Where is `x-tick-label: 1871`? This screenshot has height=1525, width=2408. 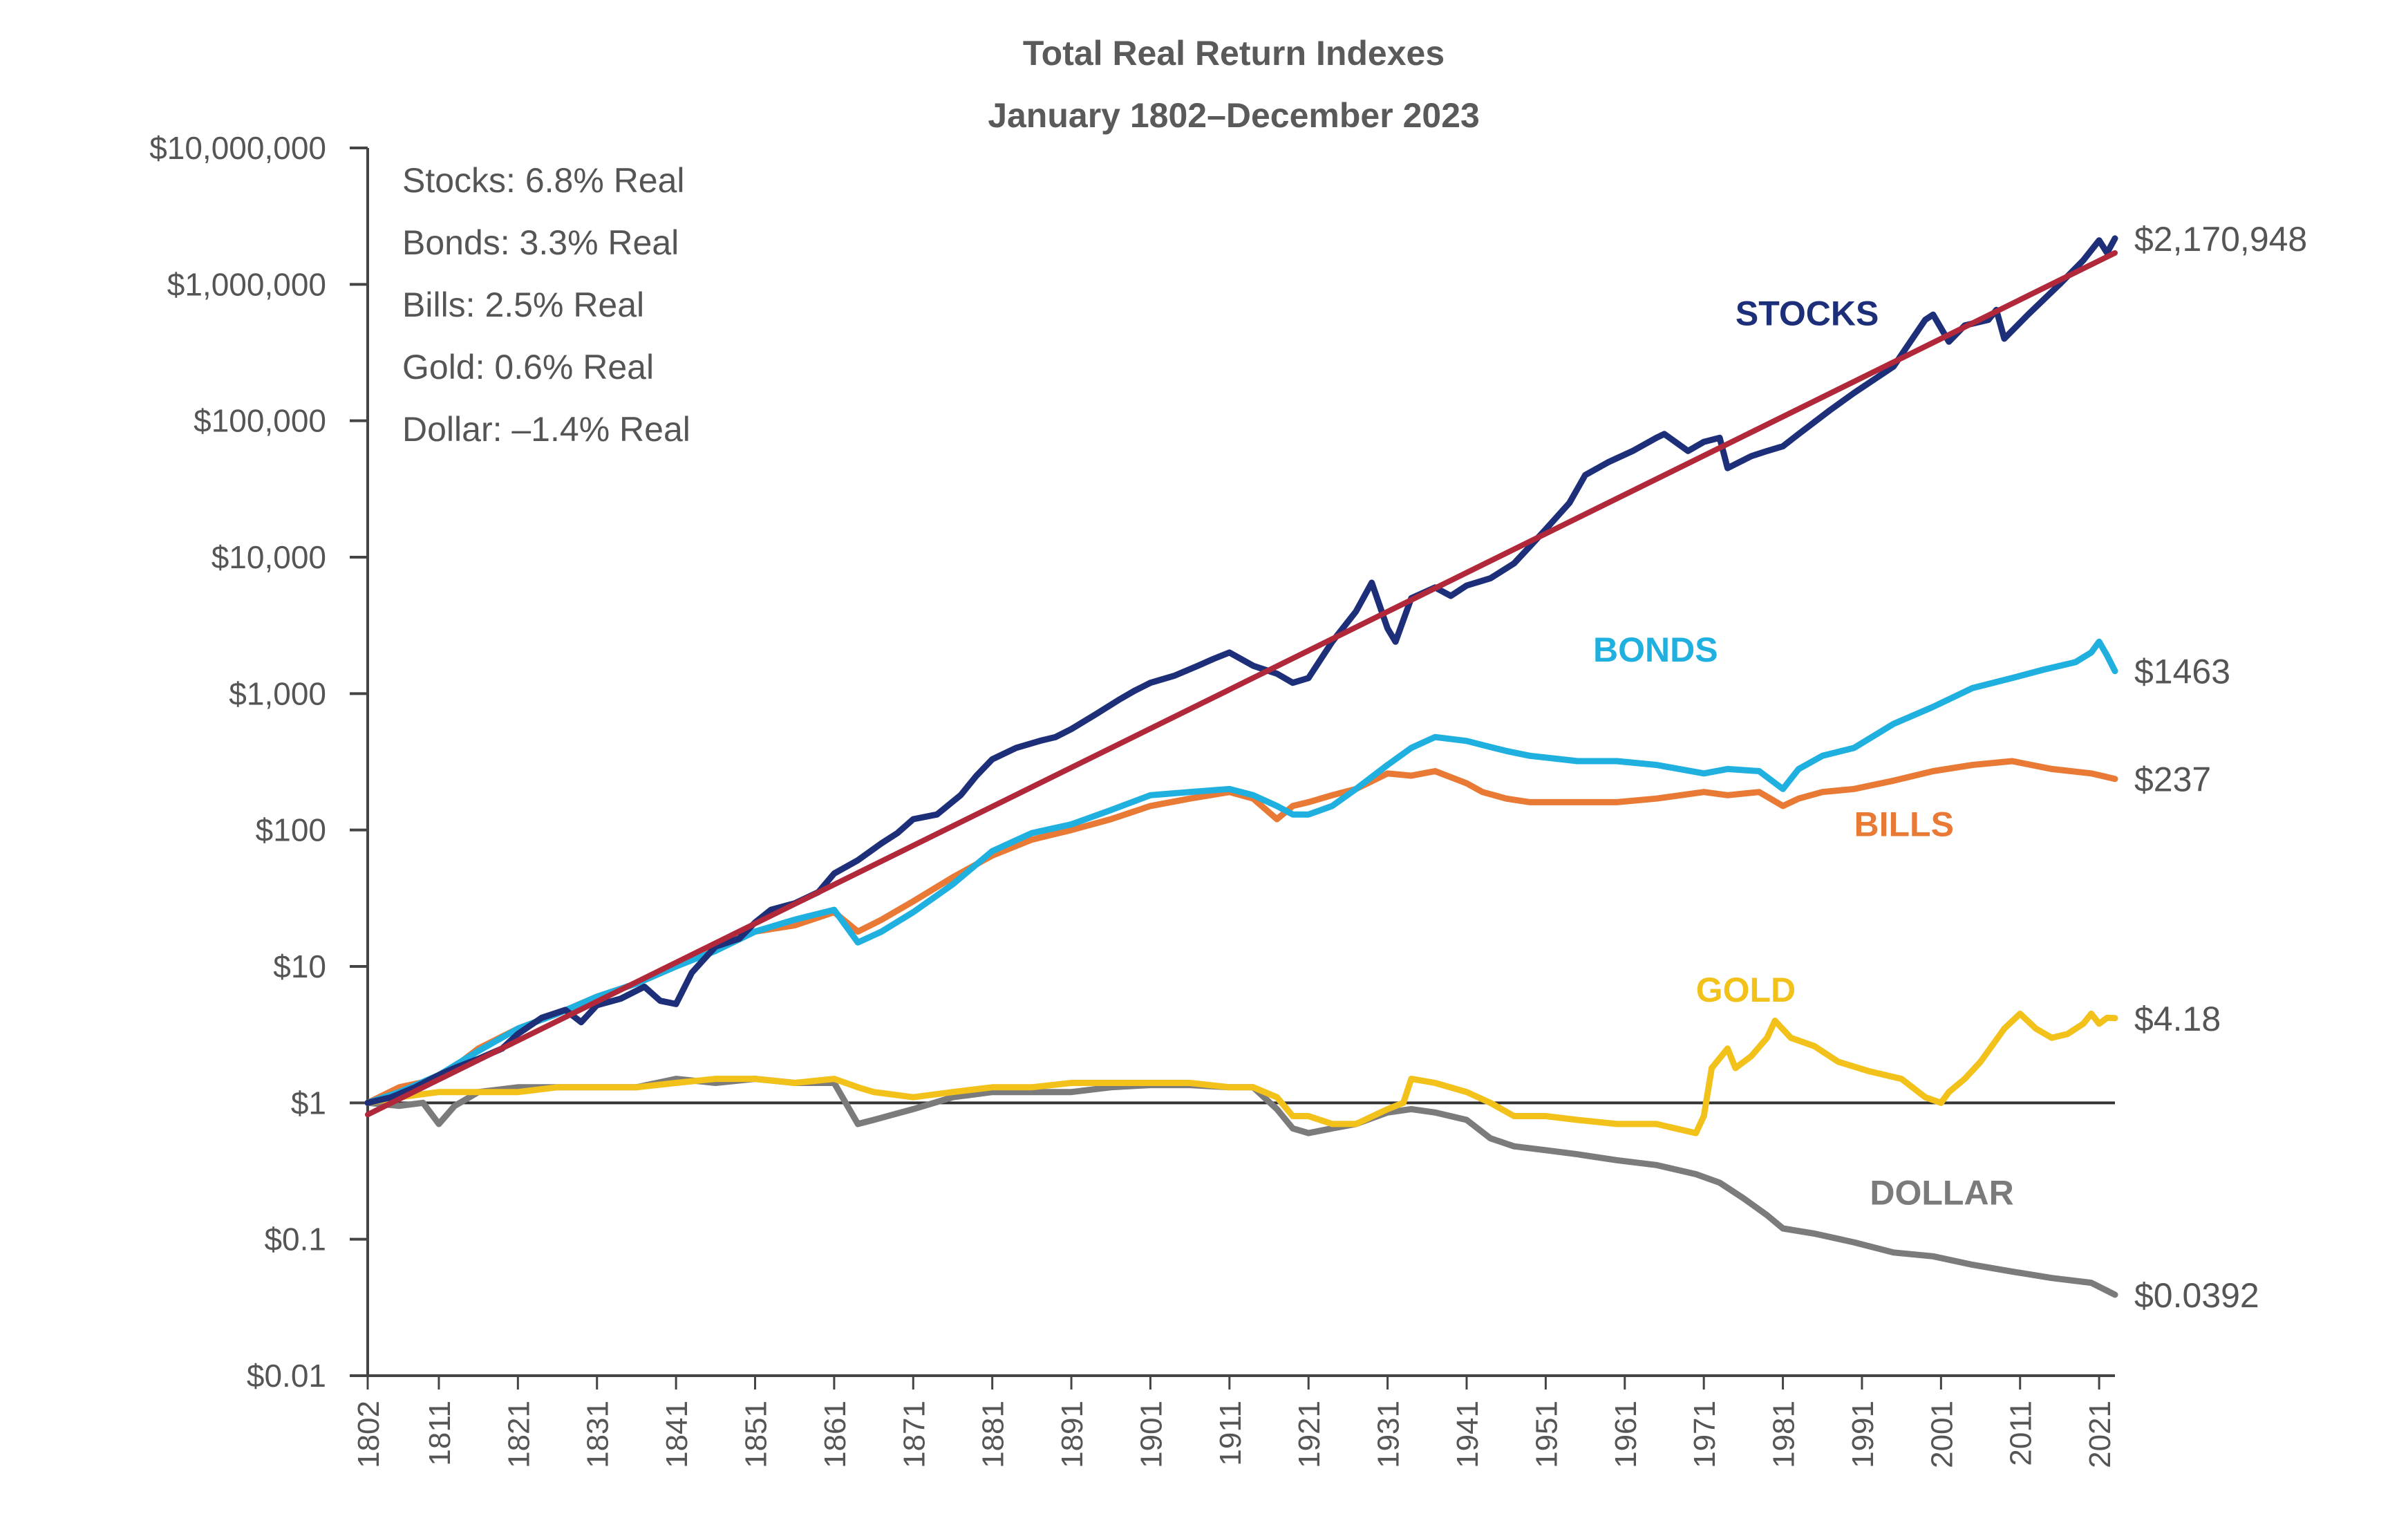 x-tick-label: 1871 is located at coordinates (914, 1434).